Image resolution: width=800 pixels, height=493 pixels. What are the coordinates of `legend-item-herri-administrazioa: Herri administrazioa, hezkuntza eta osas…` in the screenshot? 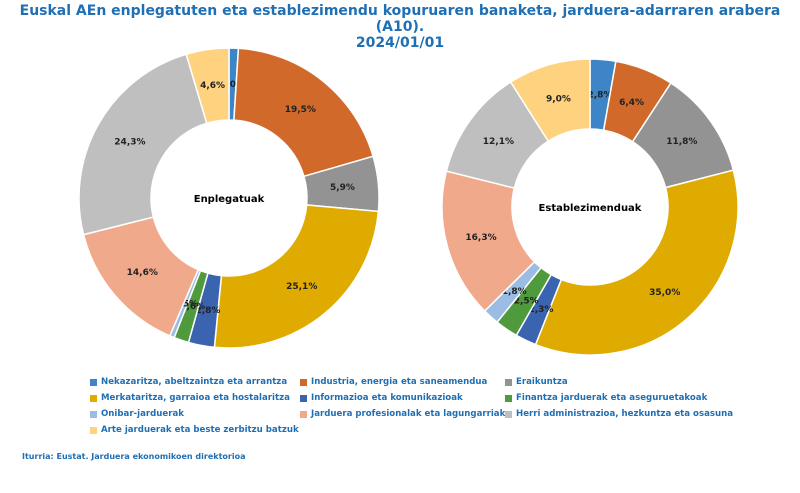 It's located at (640, 414).